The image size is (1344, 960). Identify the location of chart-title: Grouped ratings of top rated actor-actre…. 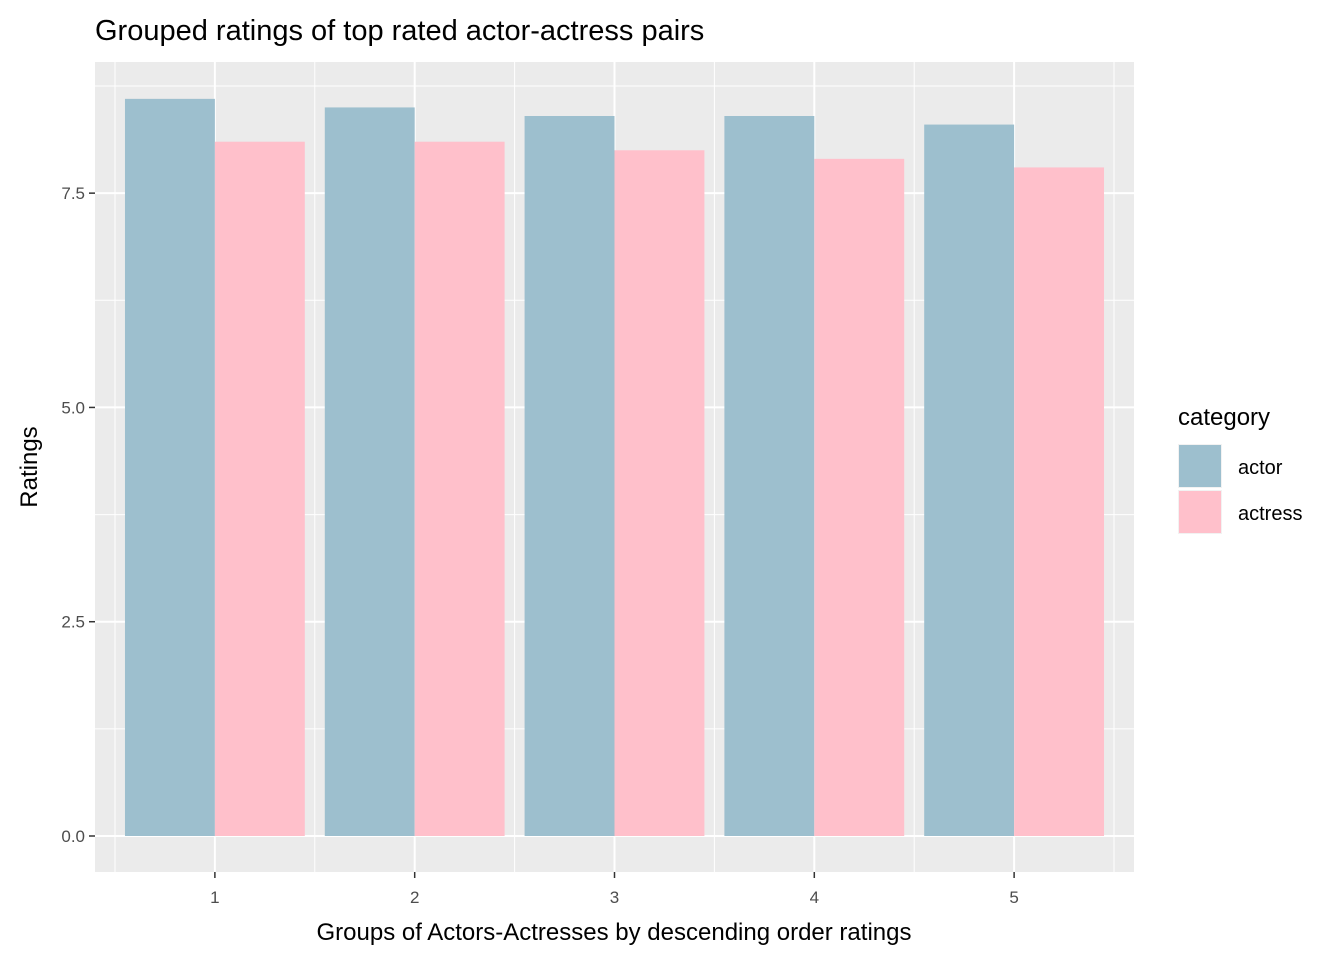
(399, 31).